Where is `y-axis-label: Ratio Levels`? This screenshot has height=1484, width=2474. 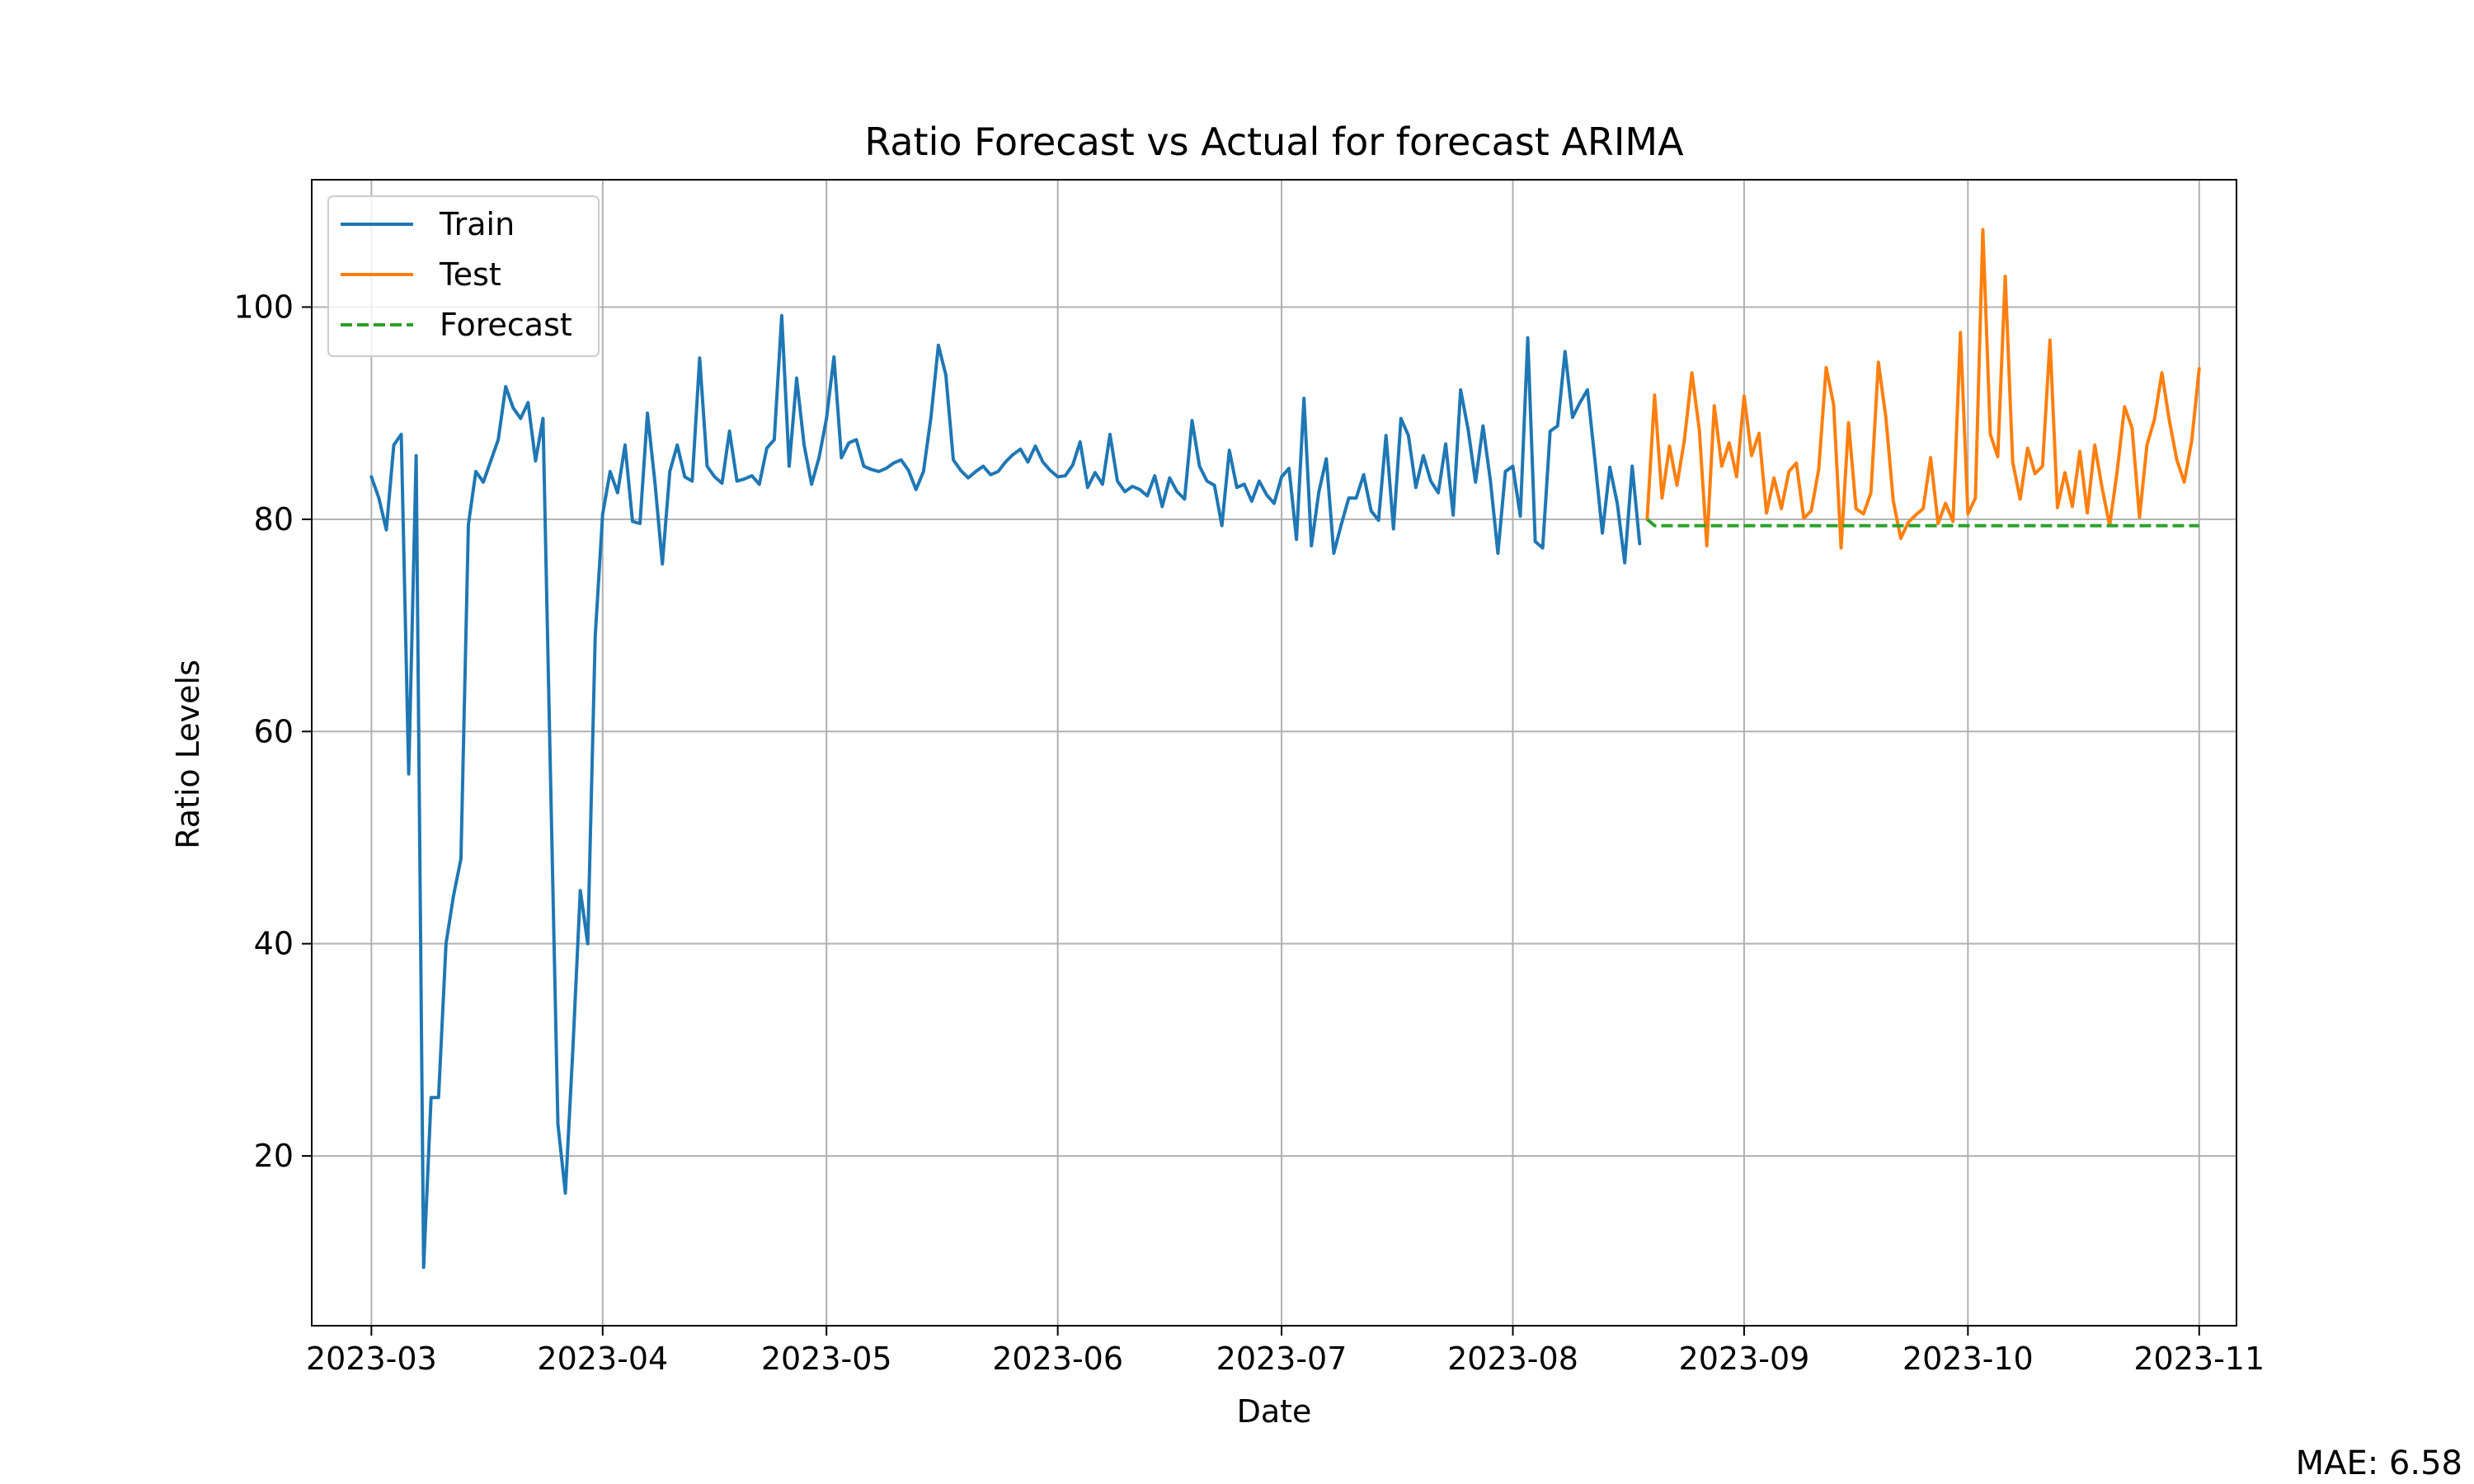
y-axis-label: Ratio Levels is located at coordinates (188, 754).